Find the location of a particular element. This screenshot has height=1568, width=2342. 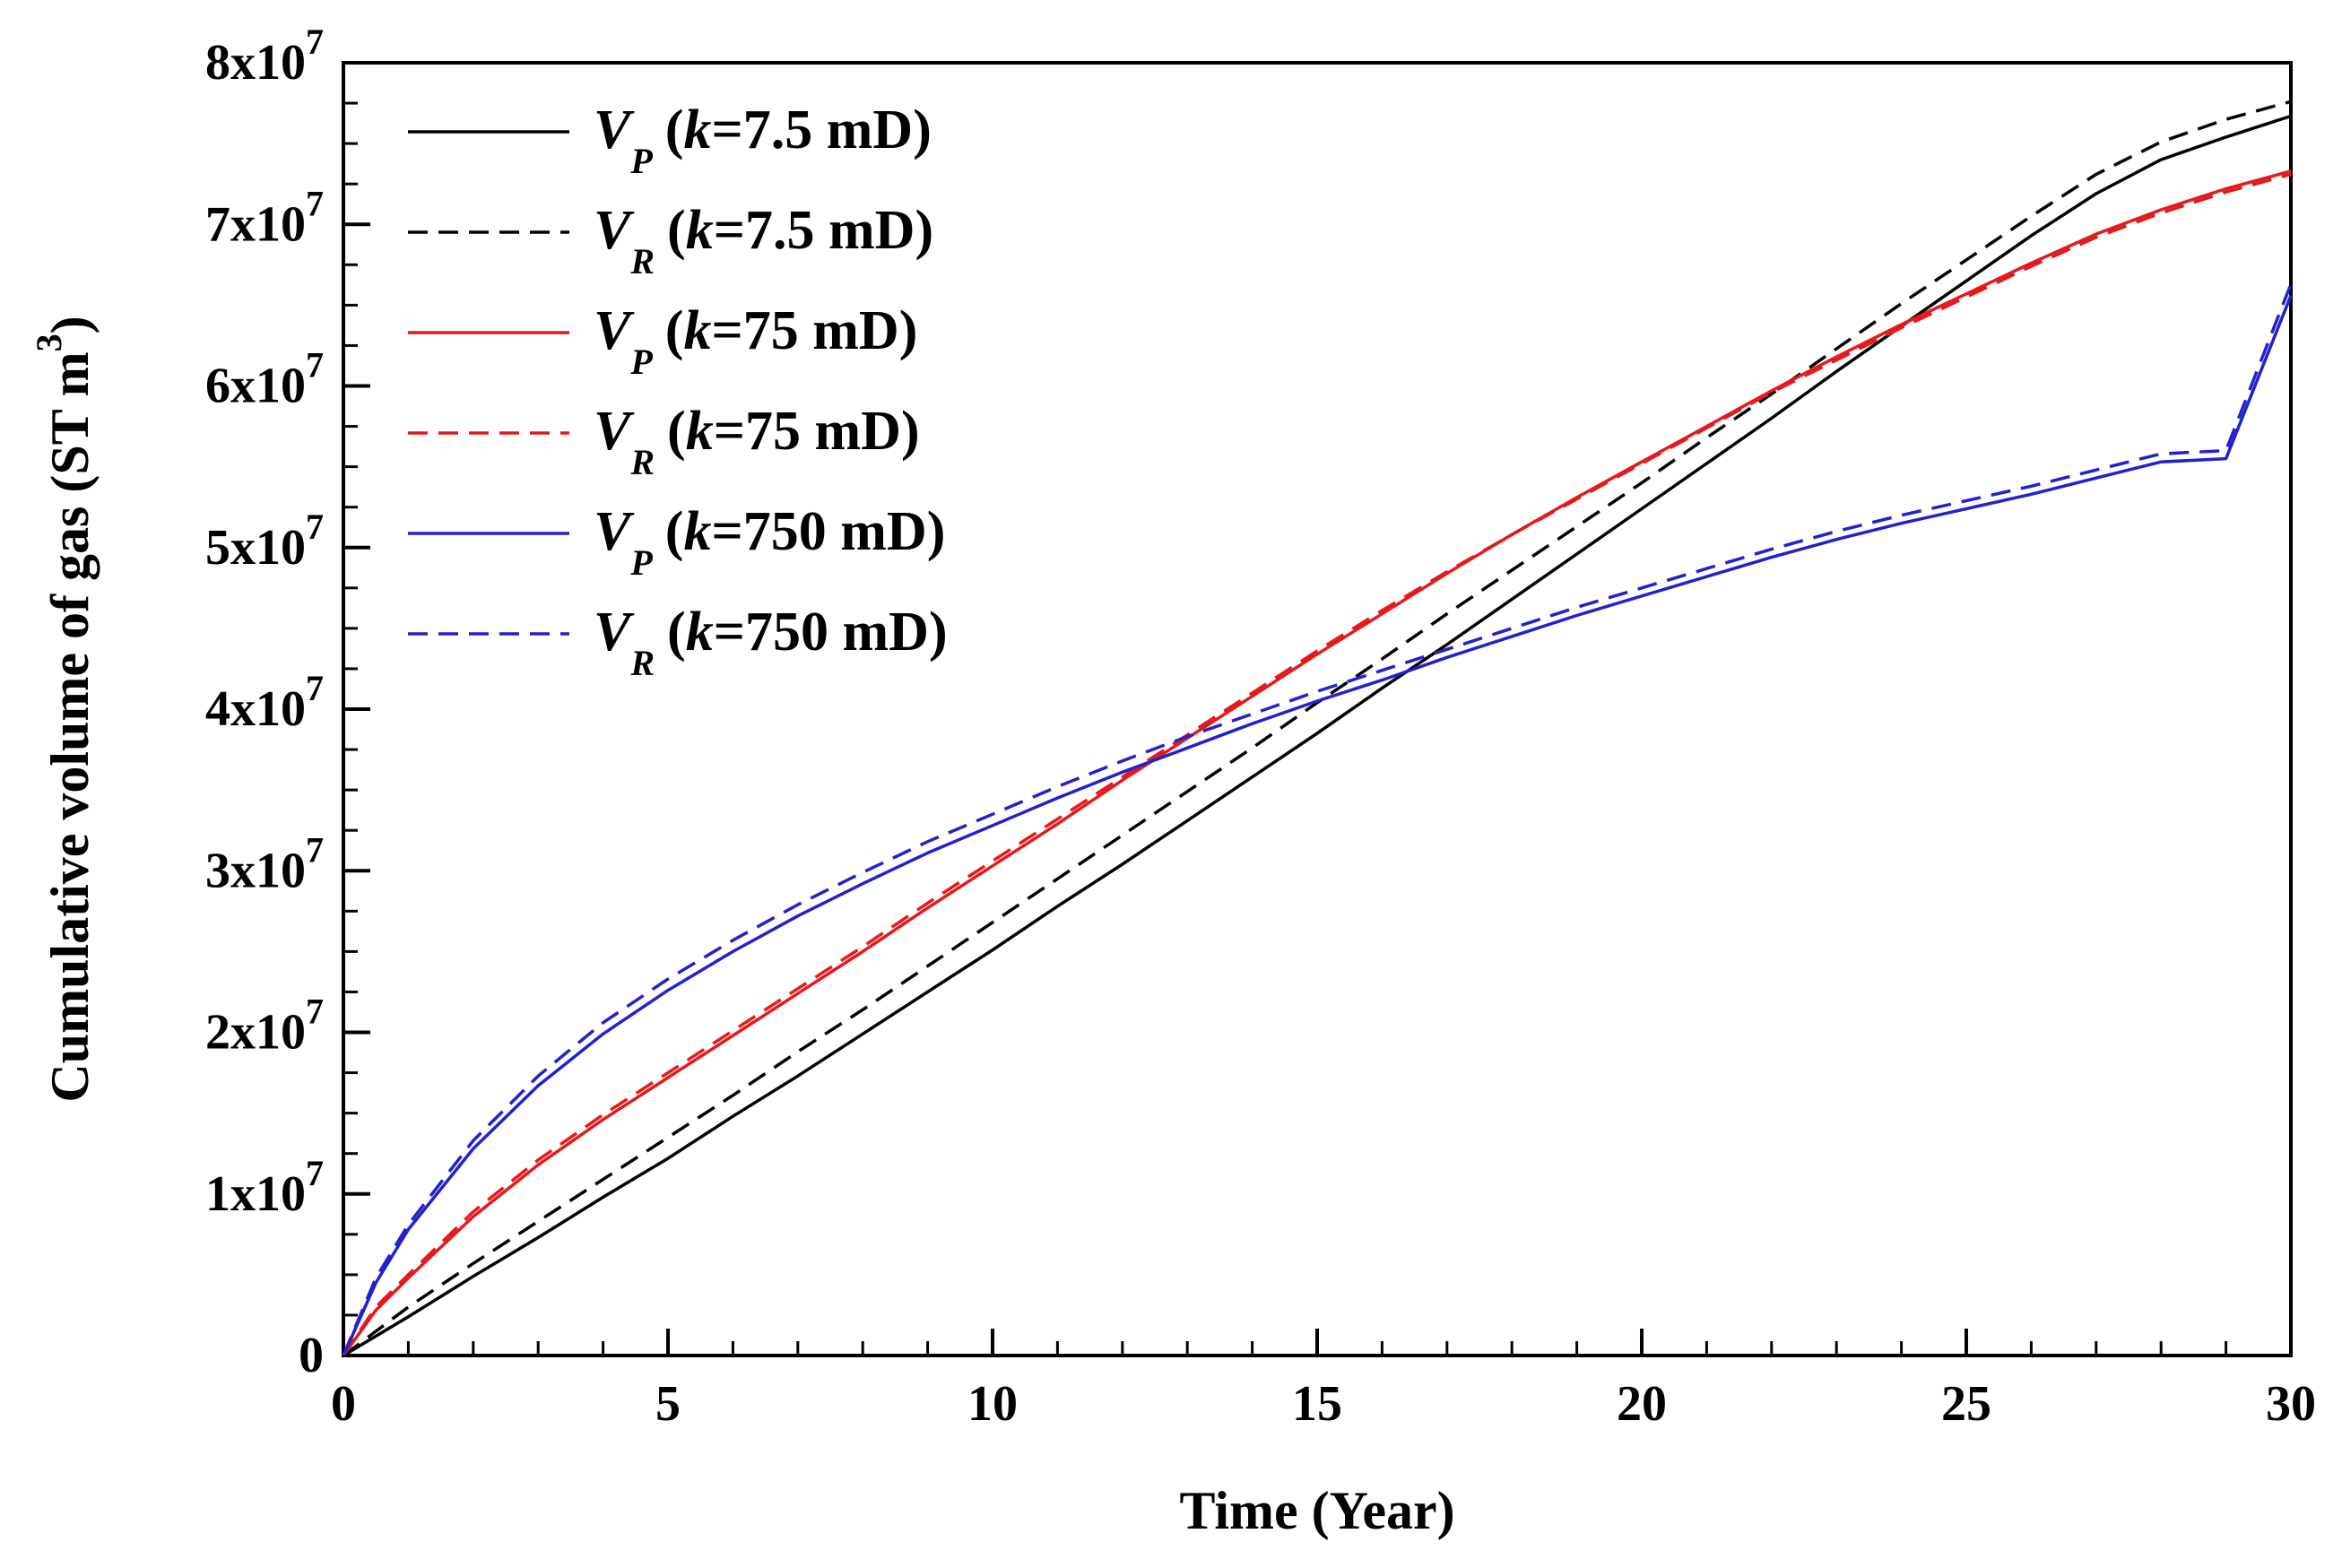

legend-label-3: VP(k=75 mD) is located at coordinates (755, 341).